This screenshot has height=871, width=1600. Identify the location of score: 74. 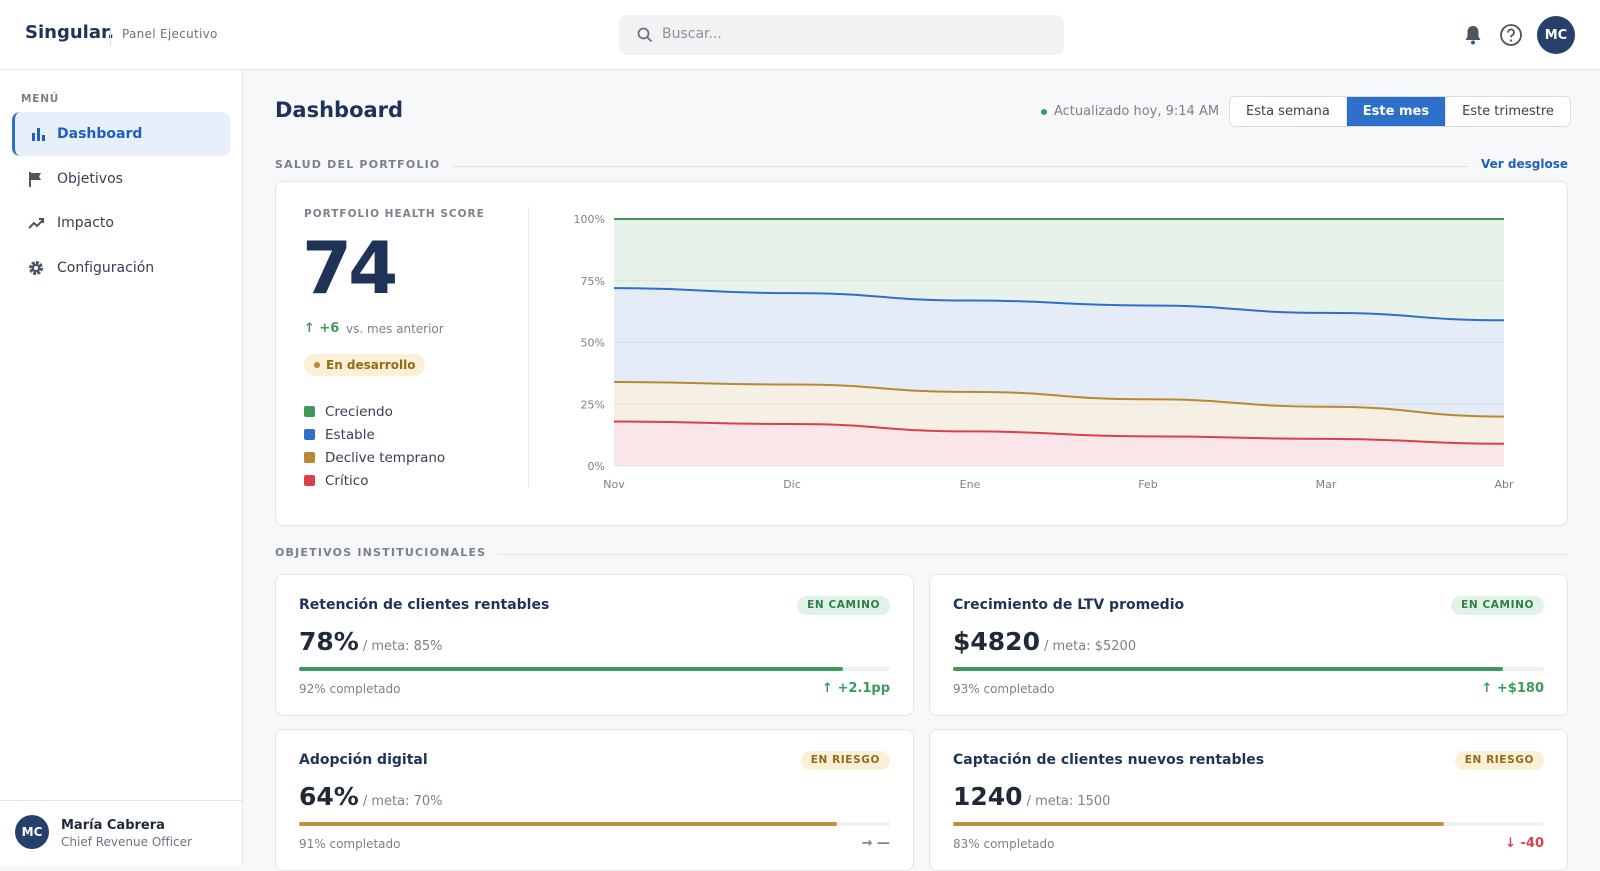
(350, 268).